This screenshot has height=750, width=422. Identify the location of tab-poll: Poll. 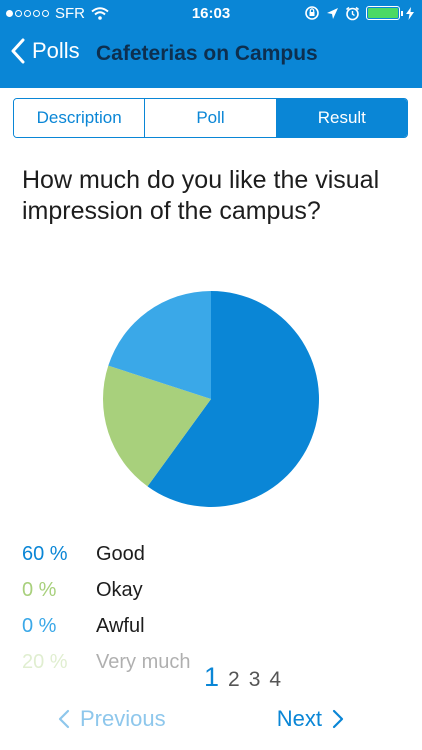
(210, 118).